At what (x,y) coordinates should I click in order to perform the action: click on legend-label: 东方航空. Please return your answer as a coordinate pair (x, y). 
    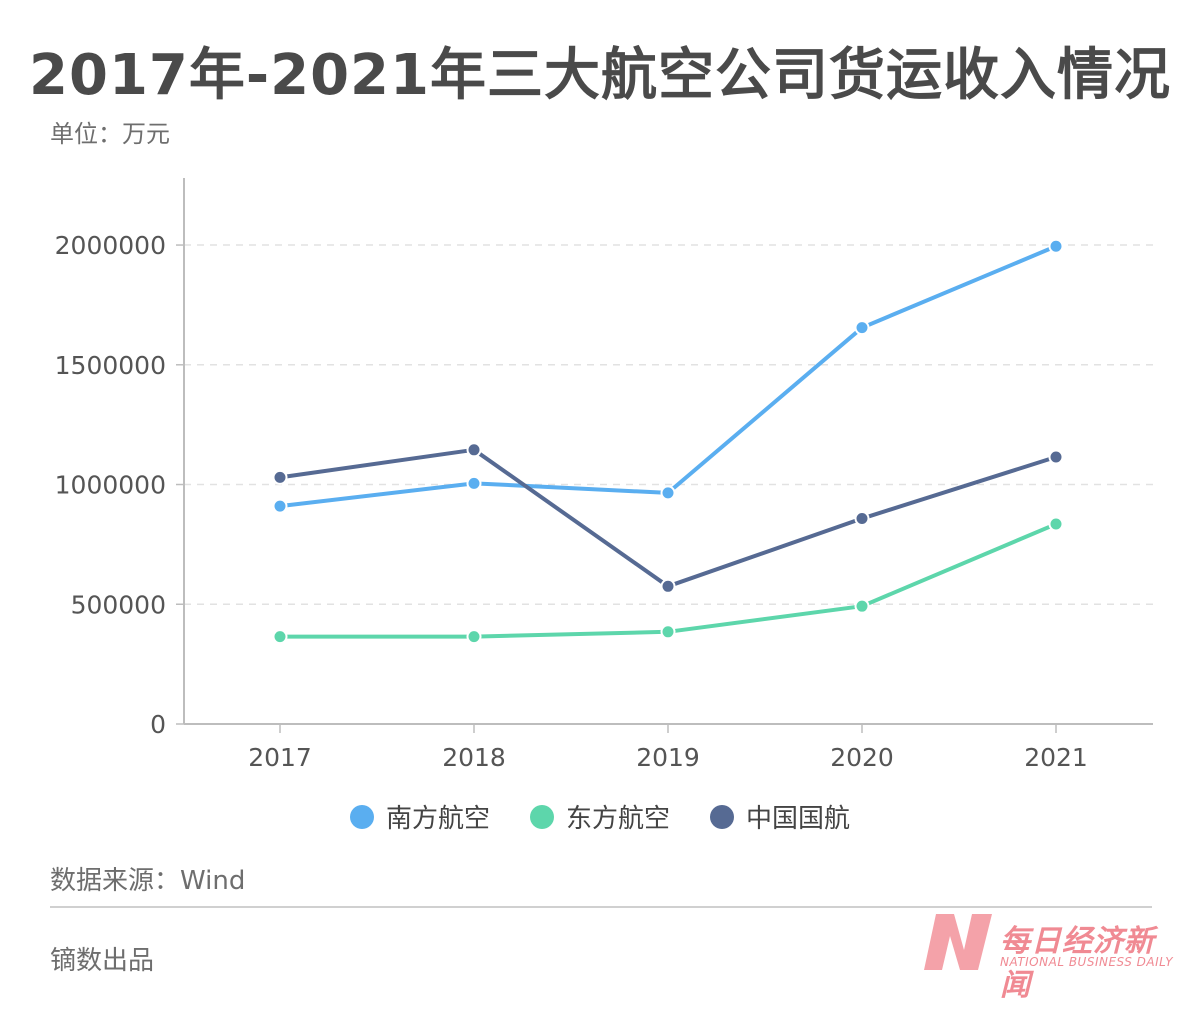
    Looking at the image, I should click on (617, 819).